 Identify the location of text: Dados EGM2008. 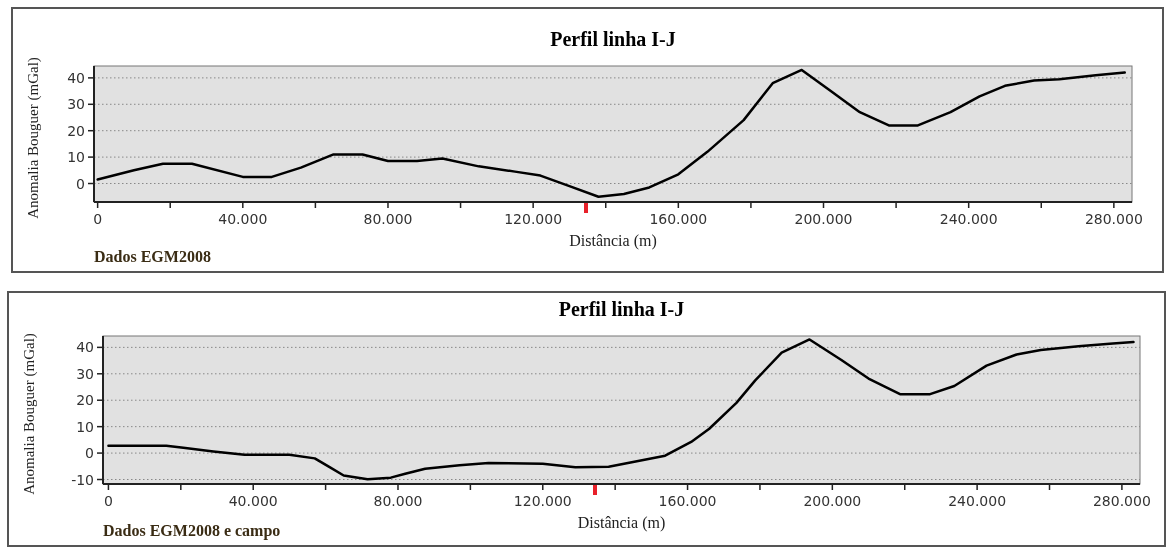
(152, 256).